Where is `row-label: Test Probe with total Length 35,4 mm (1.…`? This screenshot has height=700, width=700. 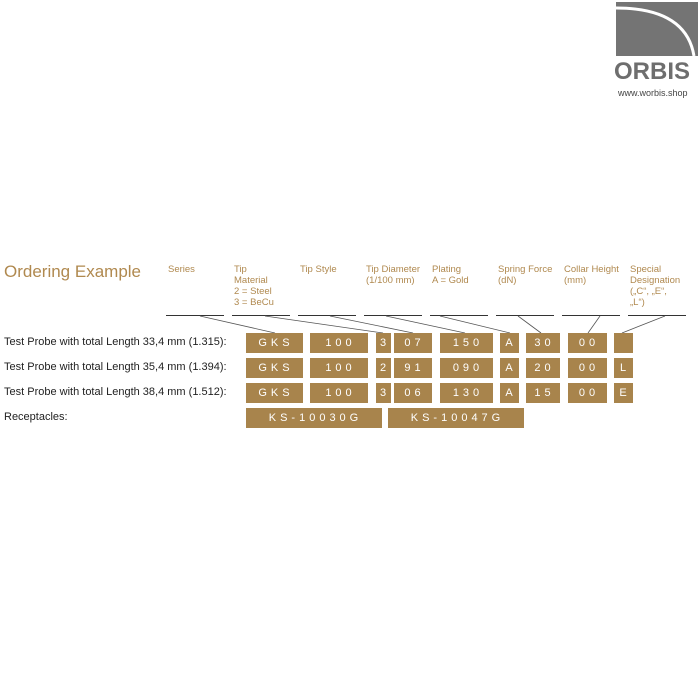
row-label: Test Probe with total Length 35,4 mm (1.… is located at coordinates (115, 367).